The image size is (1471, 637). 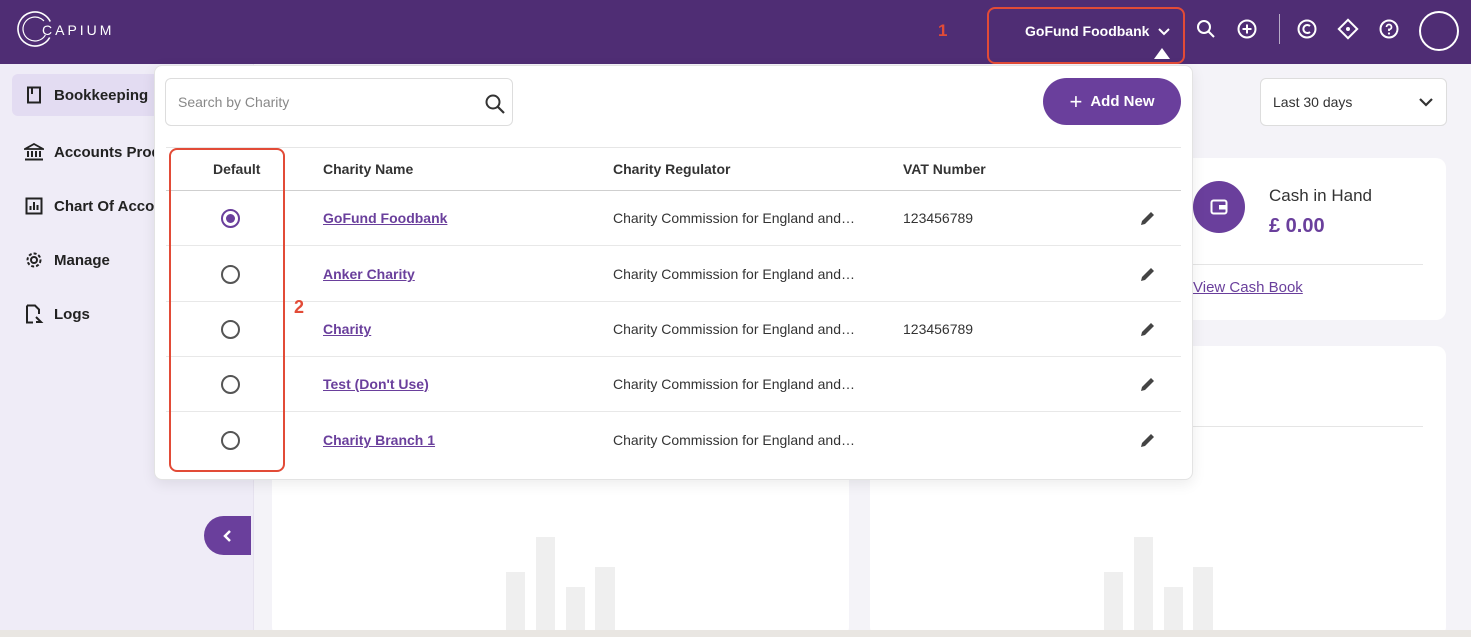 What do you see at coordinates (78, 30) in the screenshot?
I see `logo-text: CAPIUM` at bounding box center [78, 30].